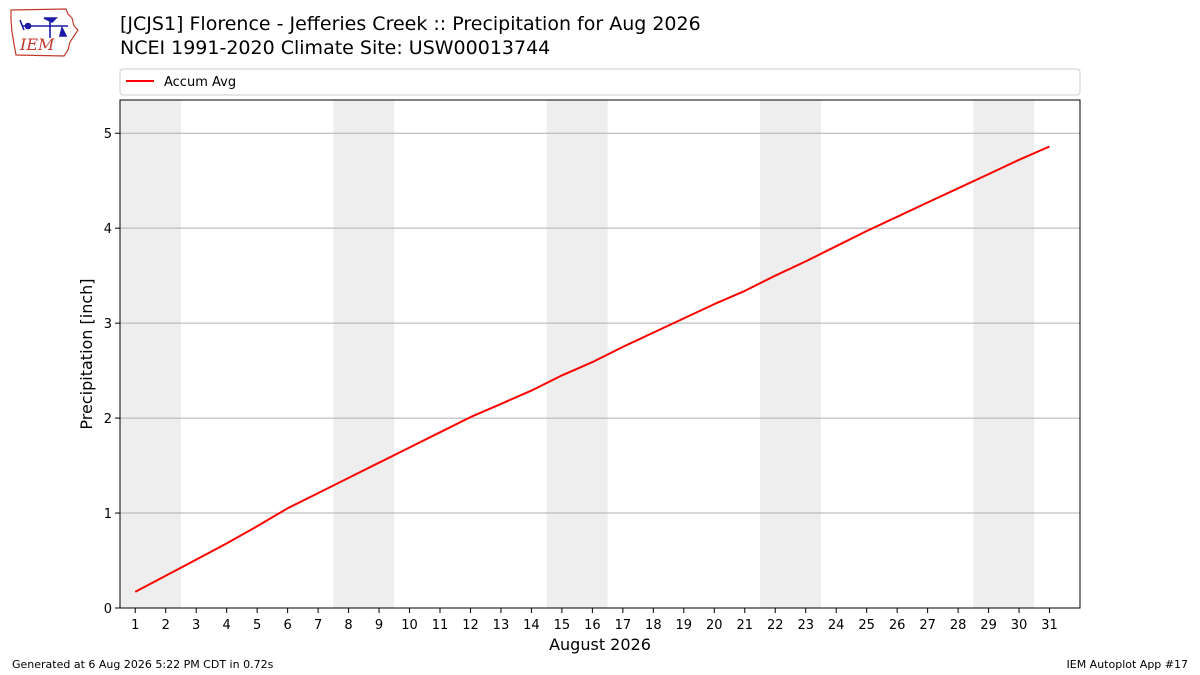  I want to click on weather-station-icon, so click(43, 27).